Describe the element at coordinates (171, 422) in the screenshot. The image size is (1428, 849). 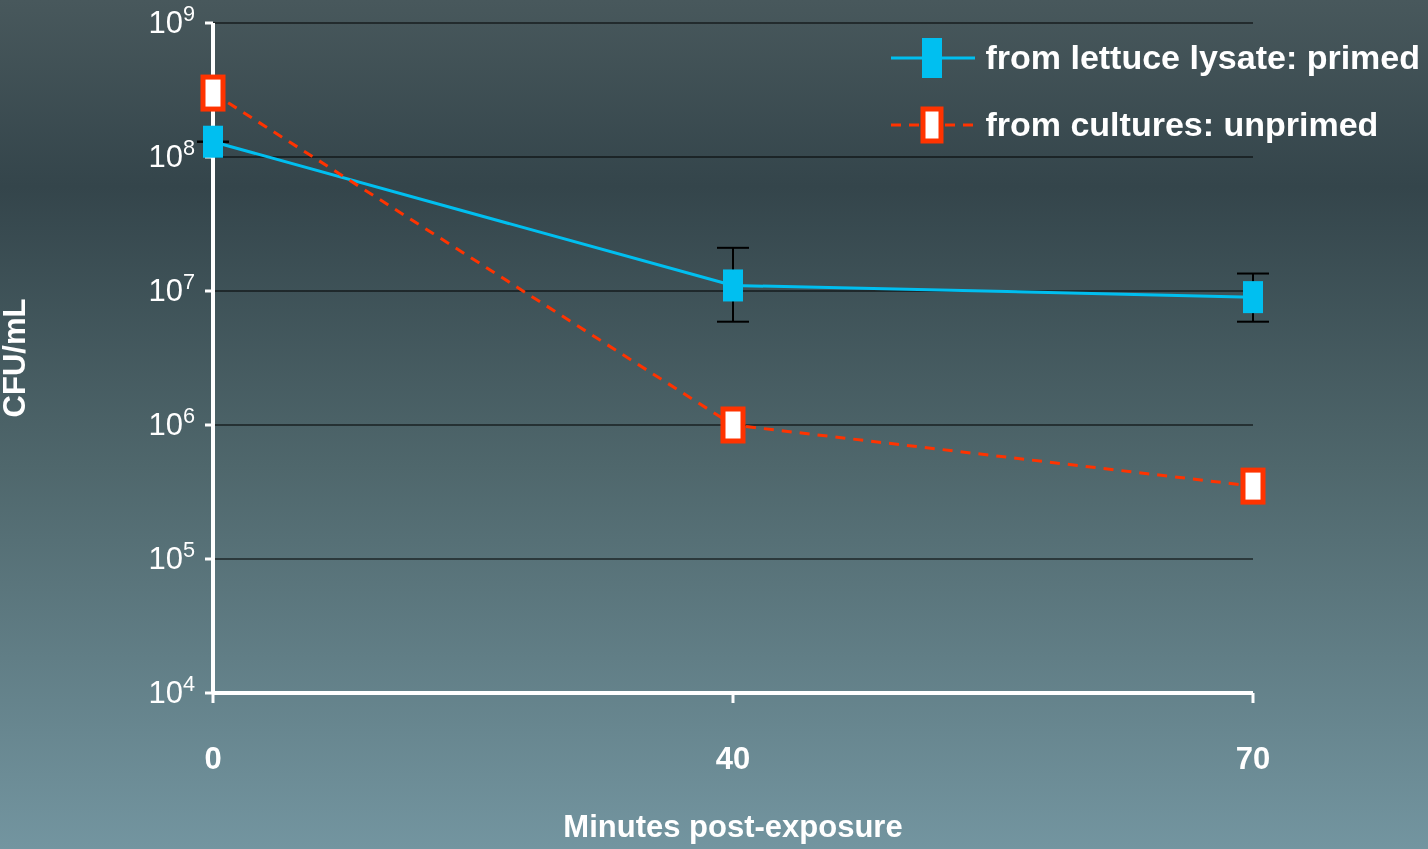
I see `y-tick-label: 10$^{6}$` at that location.